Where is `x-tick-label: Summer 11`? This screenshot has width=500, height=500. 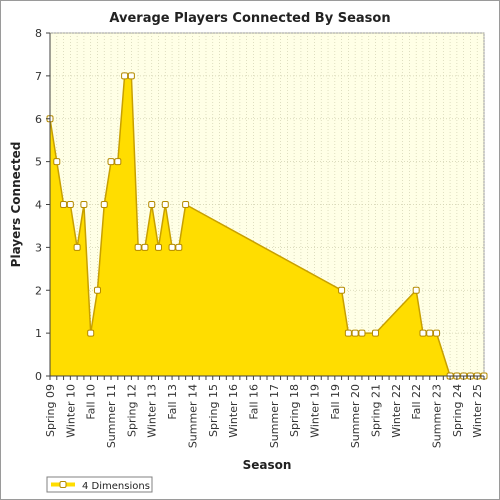
x-tick-label: Summer 11 is located at coordinates (111, 416).